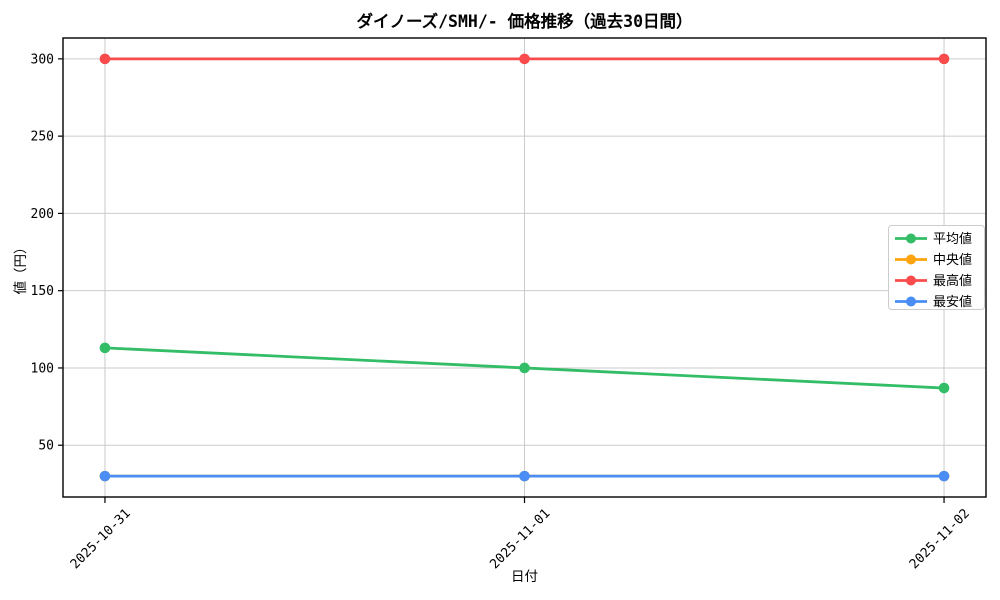 The width and height of the screenshot is (1000, 600). I want to click on x-tick-label: 2025-11-02, so click(940, 539).